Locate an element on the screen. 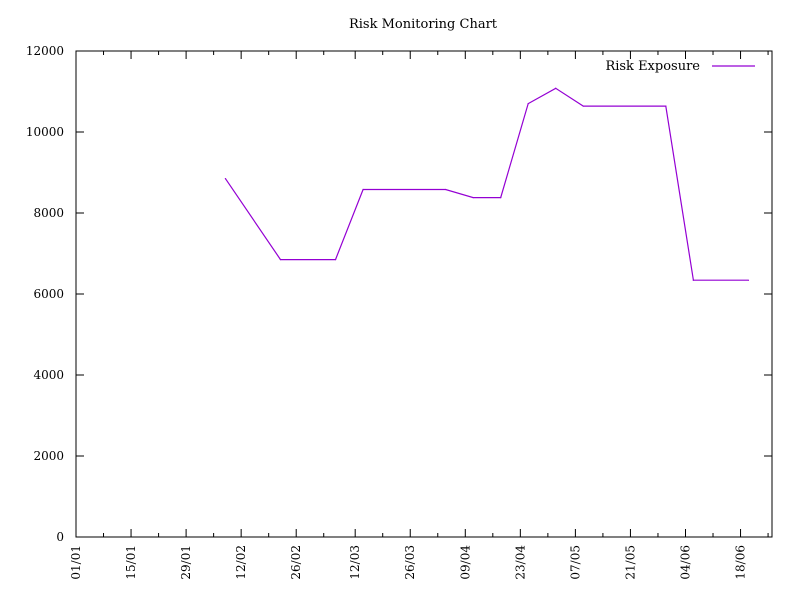 This screenshot has height=600, width=800. y-tick-label-10000: 10000 is located at coordinates (45, 132).